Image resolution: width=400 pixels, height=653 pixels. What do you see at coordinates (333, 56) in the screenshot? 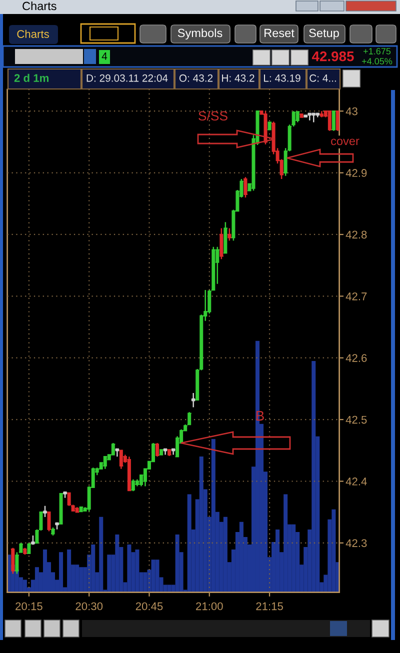
I see `text: 42.985` at bounding box center [333, 56].